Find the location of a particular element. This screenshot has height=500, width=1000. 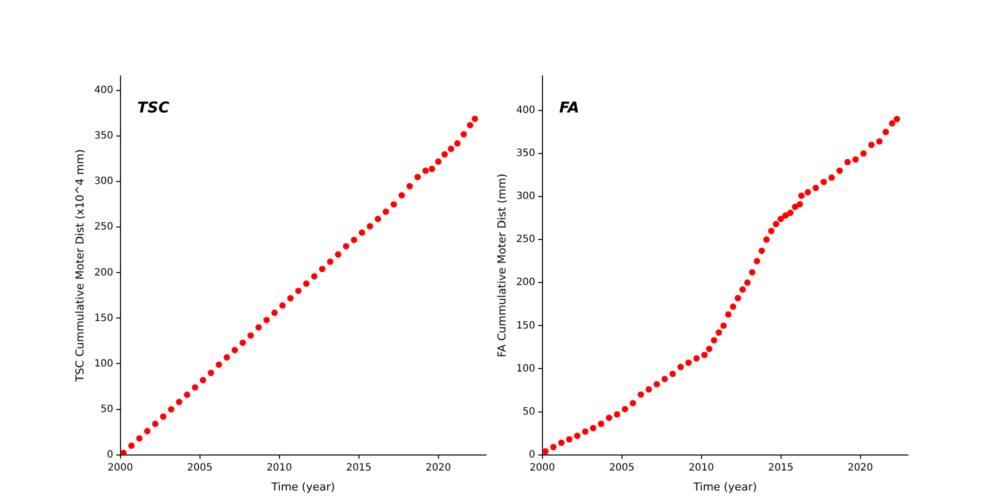

y-tick-label: 200 is located at coordinates (104, 272).